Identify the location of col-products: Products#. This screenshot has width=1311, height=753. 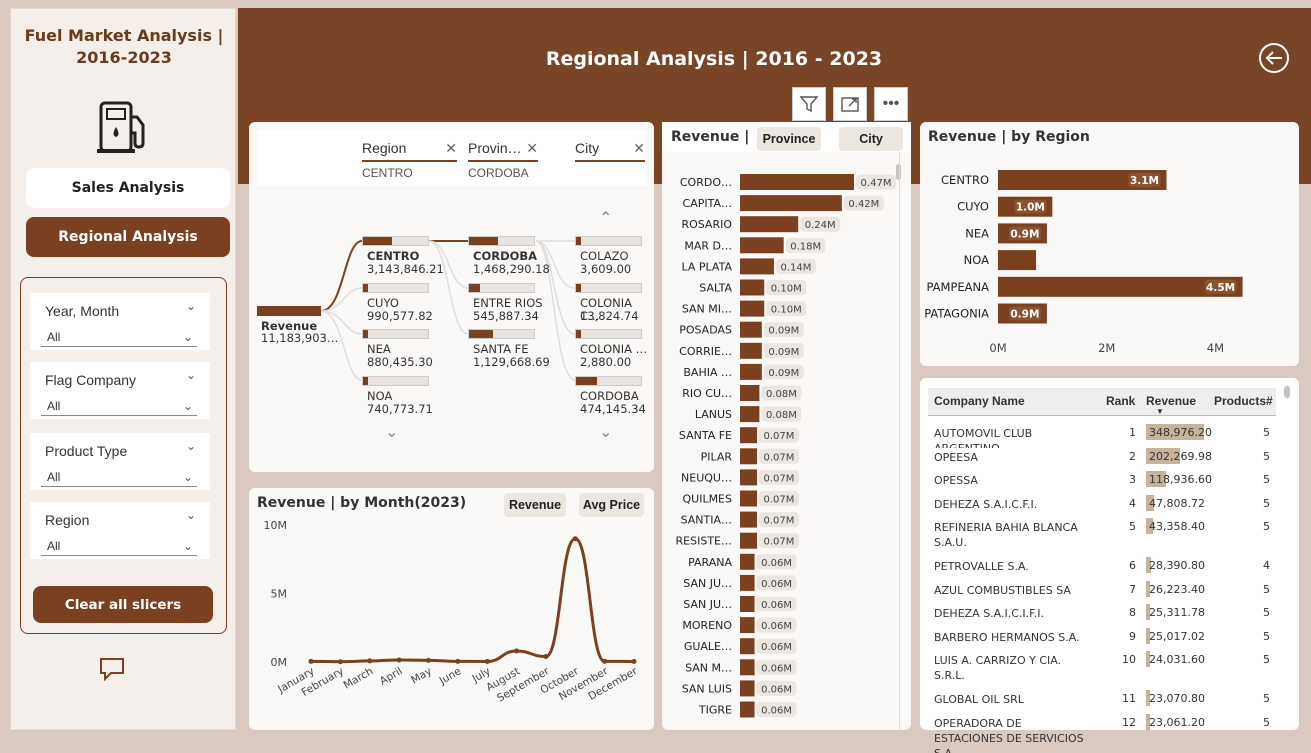
(1243, 401).